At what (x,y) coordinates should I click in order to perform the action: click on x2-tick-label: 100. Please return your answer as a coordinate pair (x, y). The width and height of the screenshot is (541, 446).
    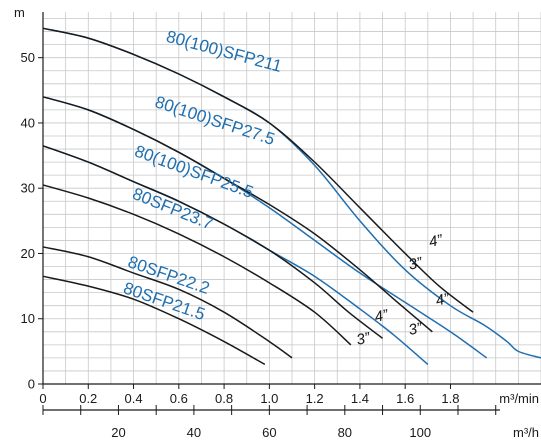
    Looking at the image, I should click on (420, 432).